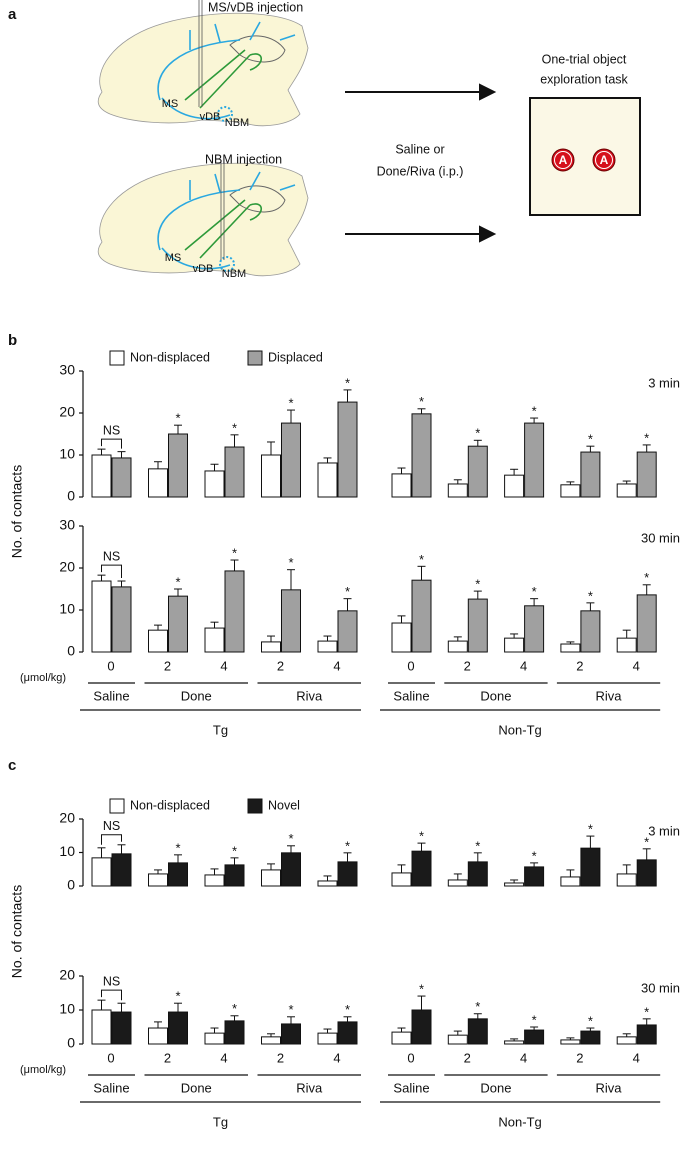 Image resolution: width=685 pixels, height=1156 pixels. I want to click on time-label: 3 min, so click(664, 830).